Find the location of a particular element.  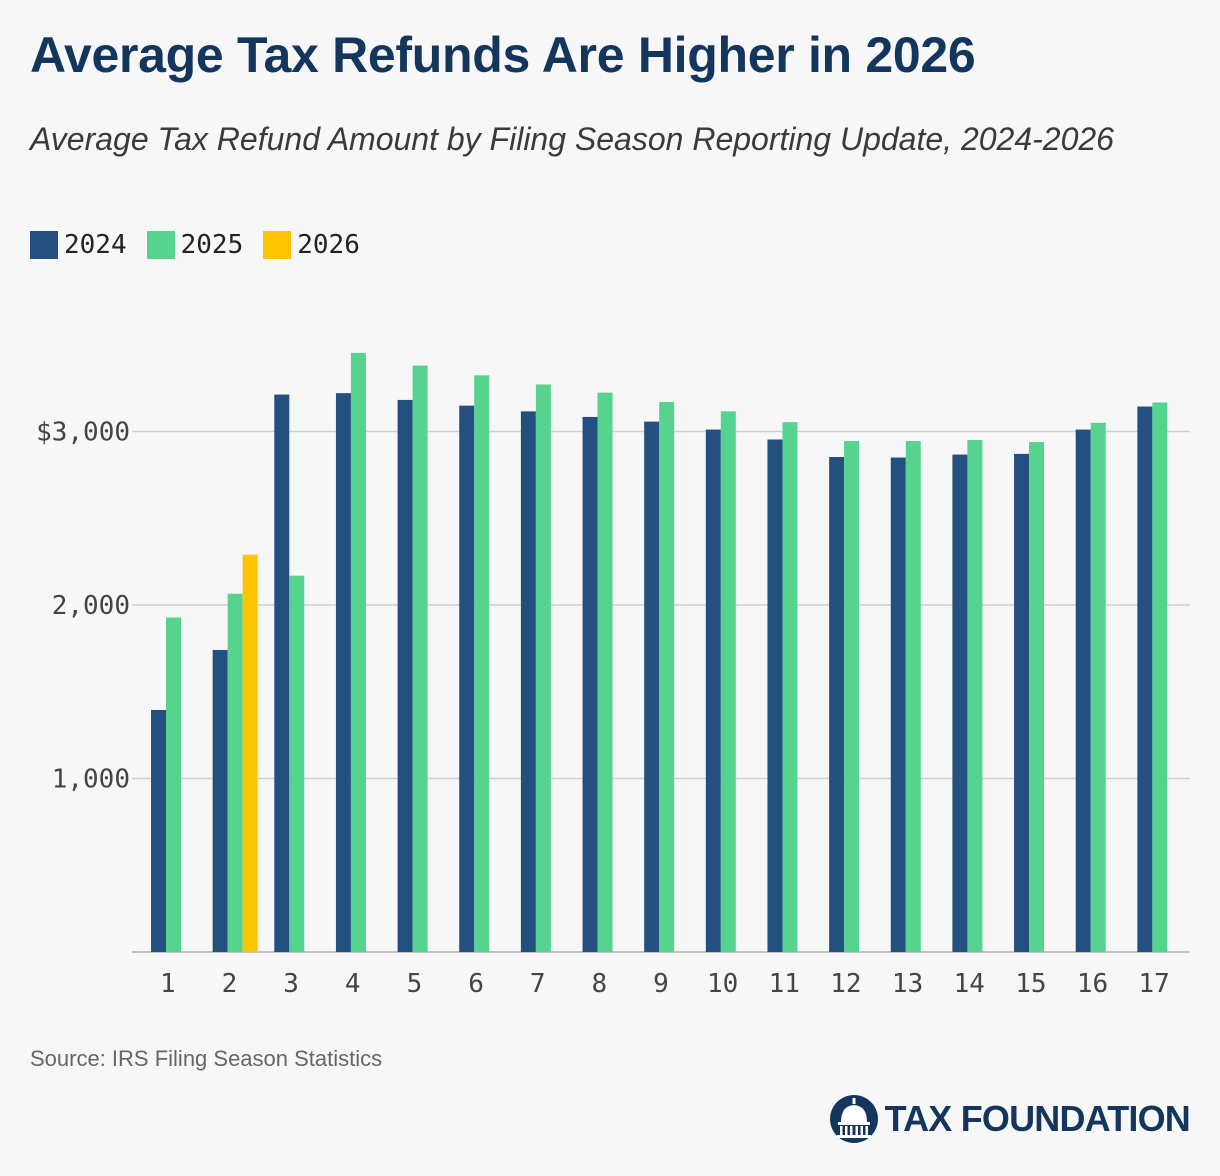

x-tick-label-11: 11 is located at coordinates (784, 984).